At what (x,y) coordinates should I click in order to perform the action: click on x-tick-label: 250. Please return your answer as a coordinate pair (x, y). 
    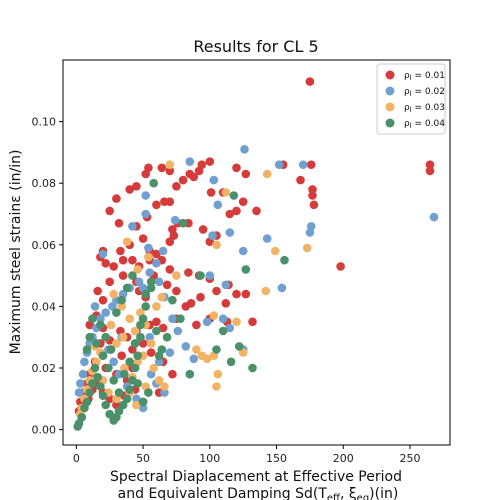
    Looking at the image, I should click on (409, 458).